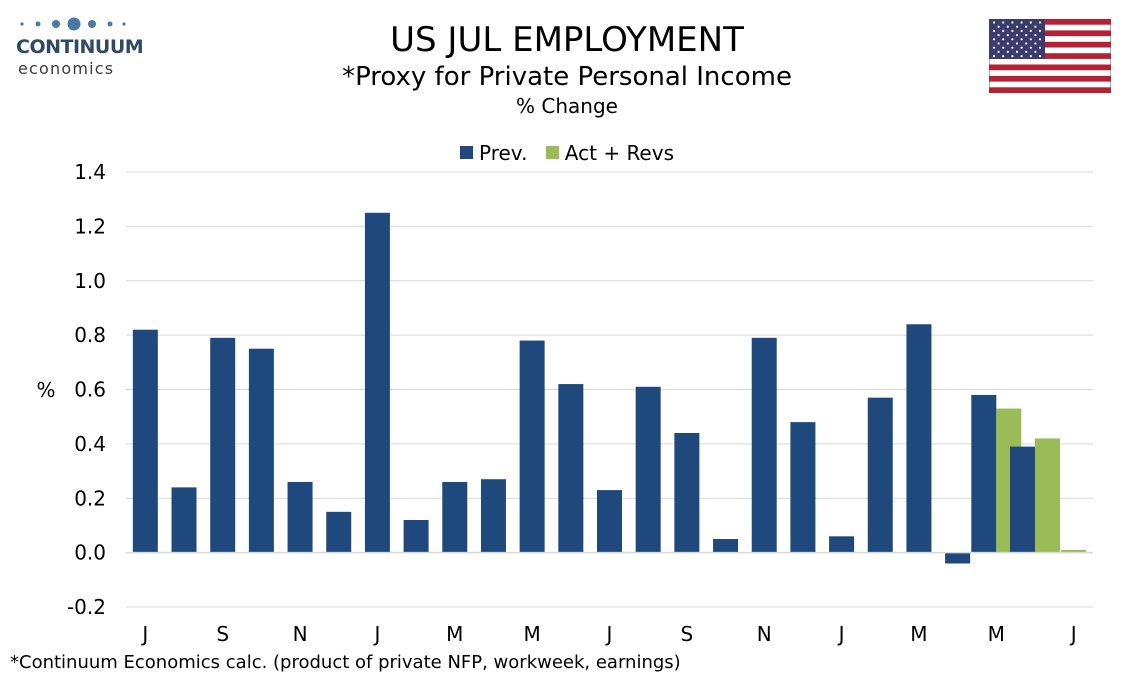  Describe the element at coordinates (567, 40) in the screenshot. I see `chart-title: US JUL EMPLOYMENT` at that location.